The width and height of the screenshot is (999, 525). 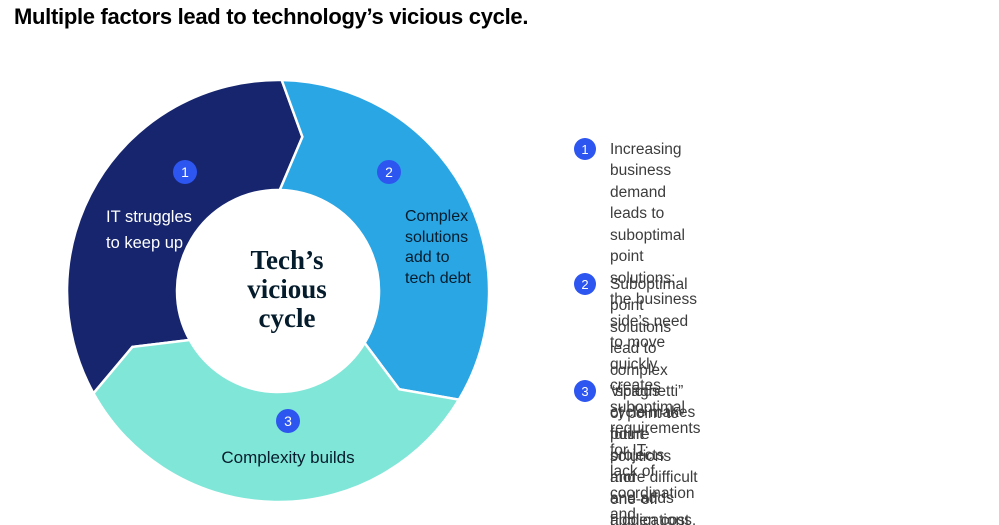 I want to click on segment-2-number: 2, so click(x=389, y=172).